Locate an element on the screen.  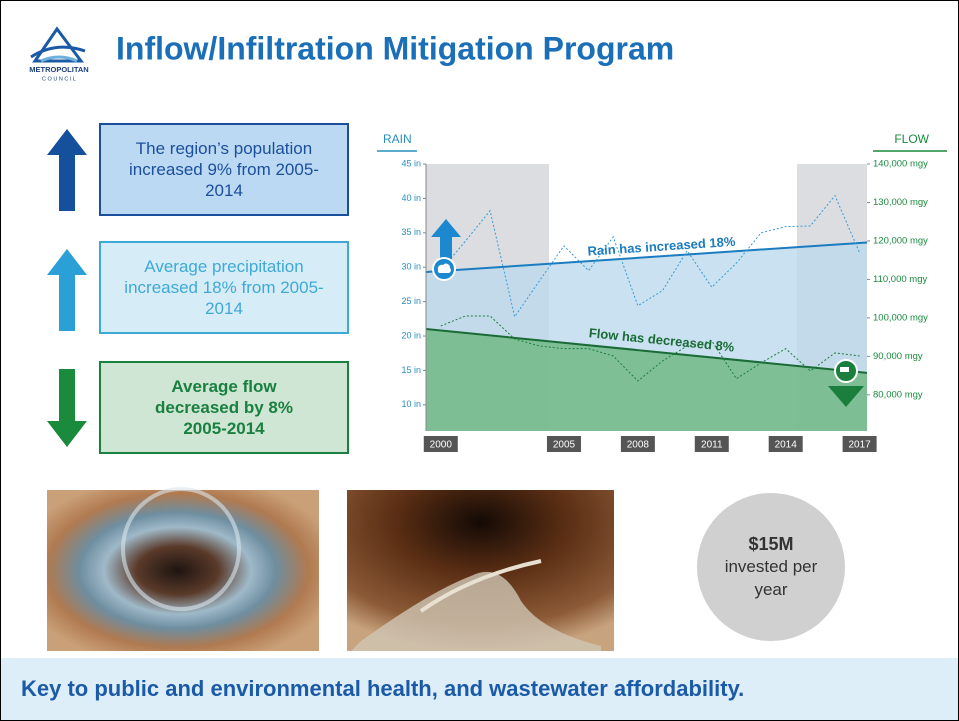
logo: METROPOLITAN C O U N C I L is located at coordinates (59, 54).